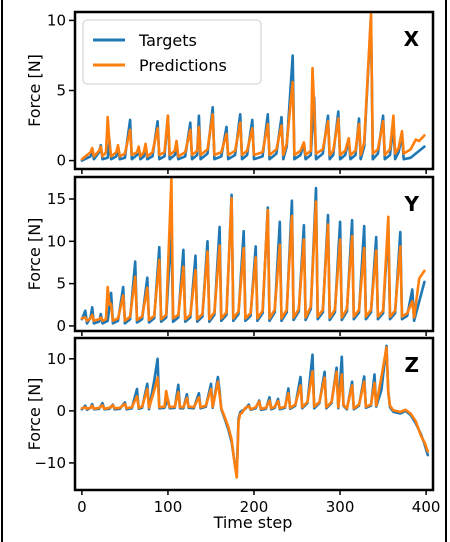  What do you see at coordinates (411, 365) in the screenshot?
I see `panel-tag-z: Z` at bounding box center [411, 365].